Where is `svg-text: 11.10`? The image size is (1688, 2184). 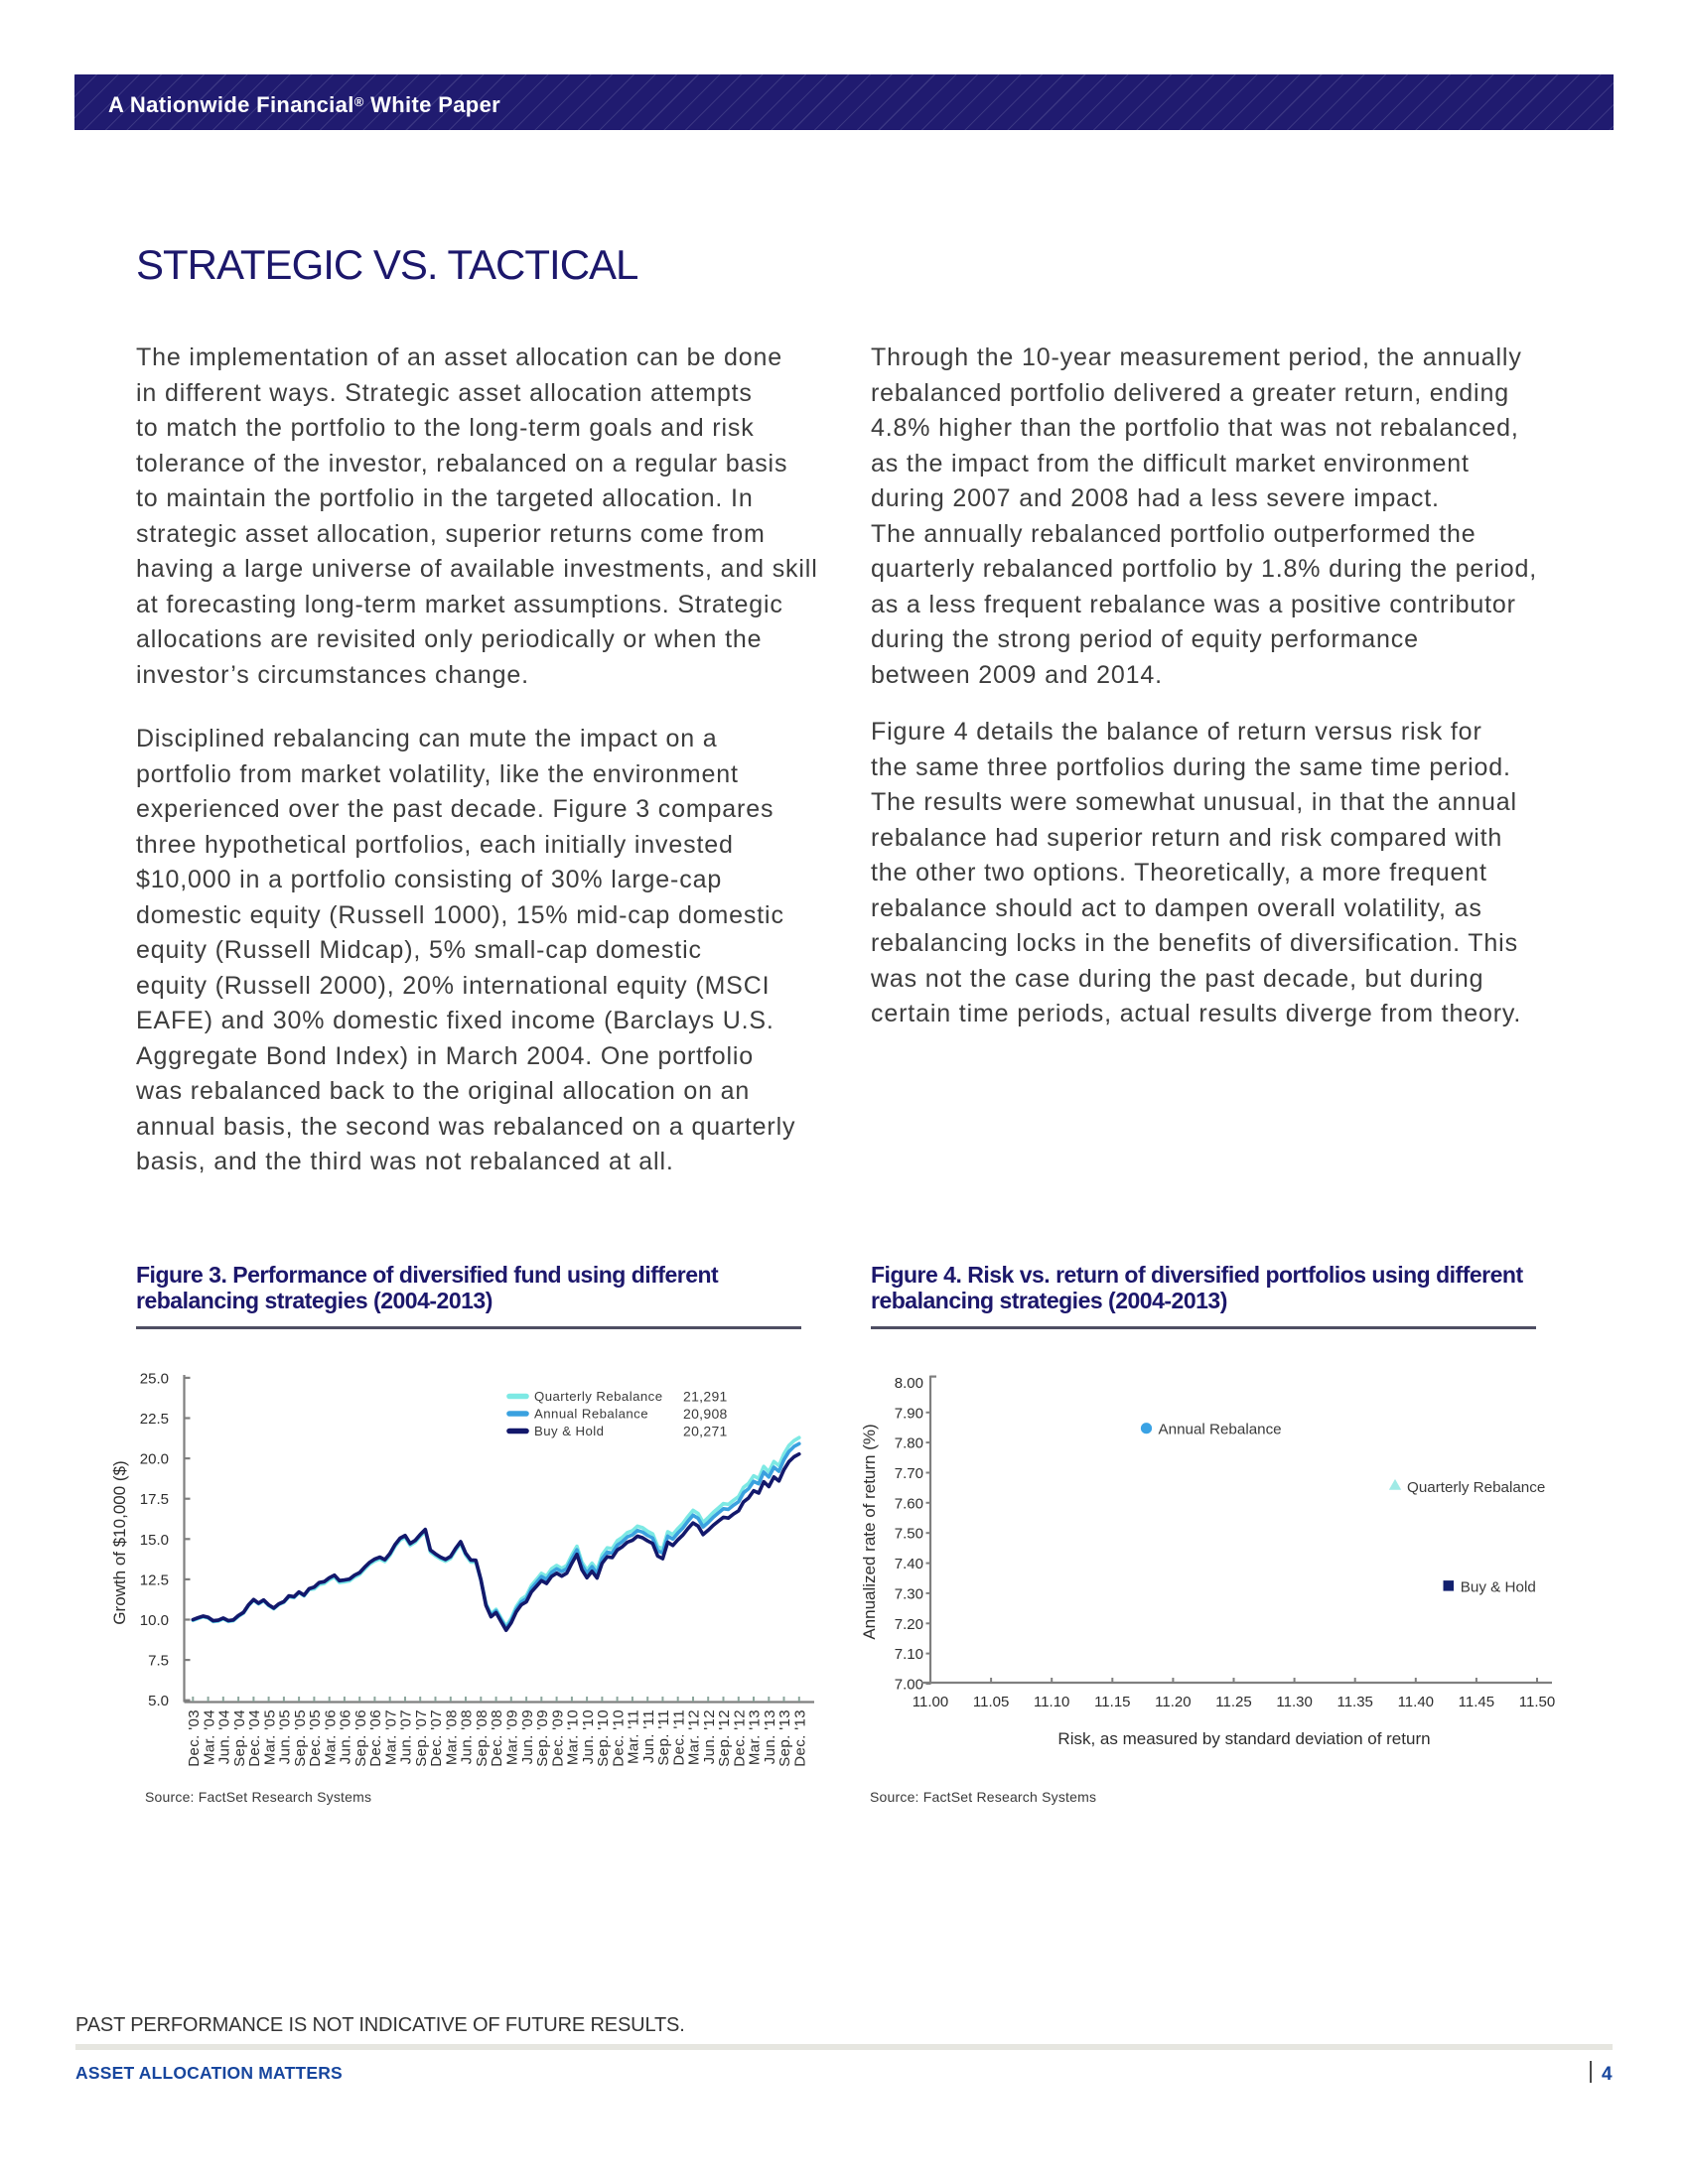 svg-text: 11.10 is located at coordinates (1051, 1702).